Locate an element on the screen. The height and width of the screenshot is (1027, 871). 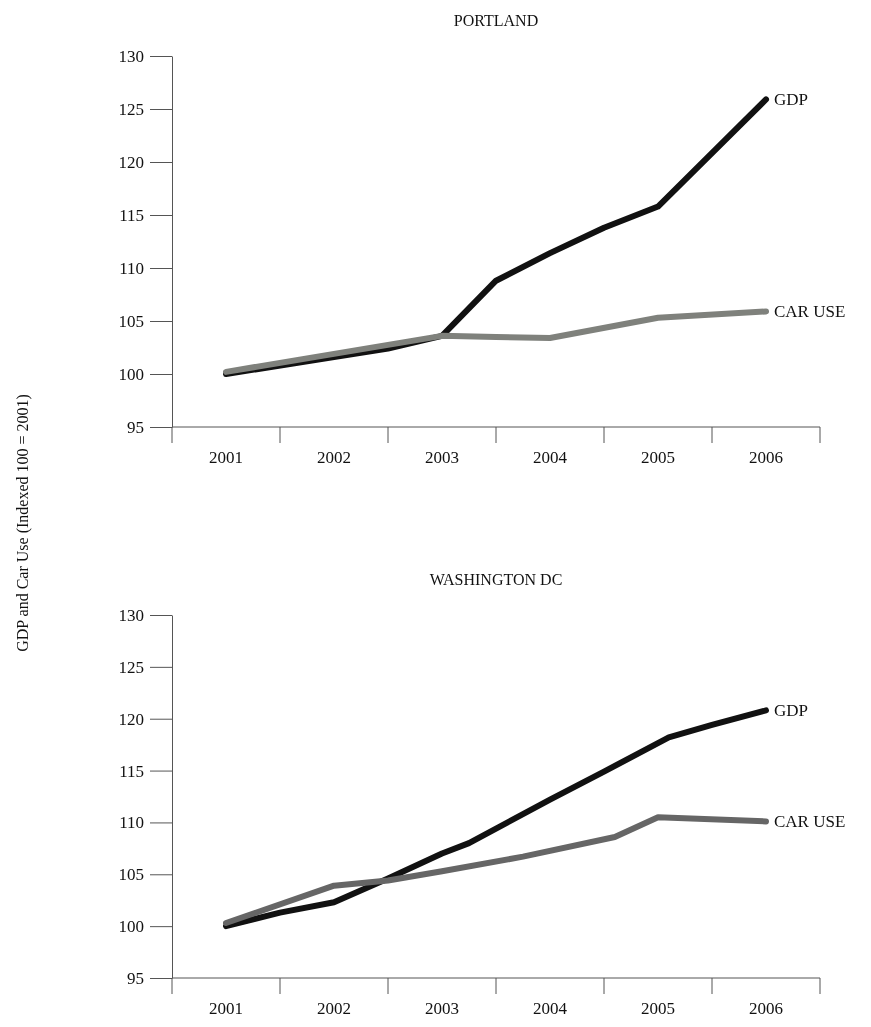
chart-title: WASHINGTON DC is located at coordinates (496, 579).